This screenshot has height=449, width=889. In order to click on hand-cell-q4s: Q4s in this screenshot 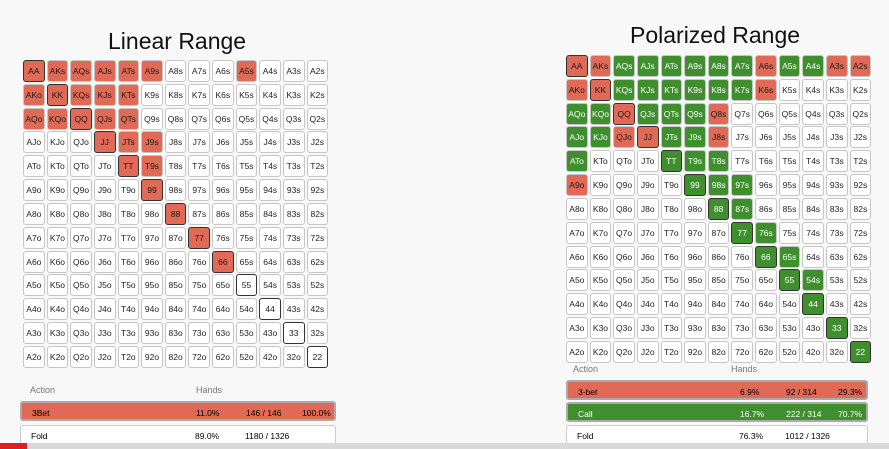, I will do `click(813, 113)`.